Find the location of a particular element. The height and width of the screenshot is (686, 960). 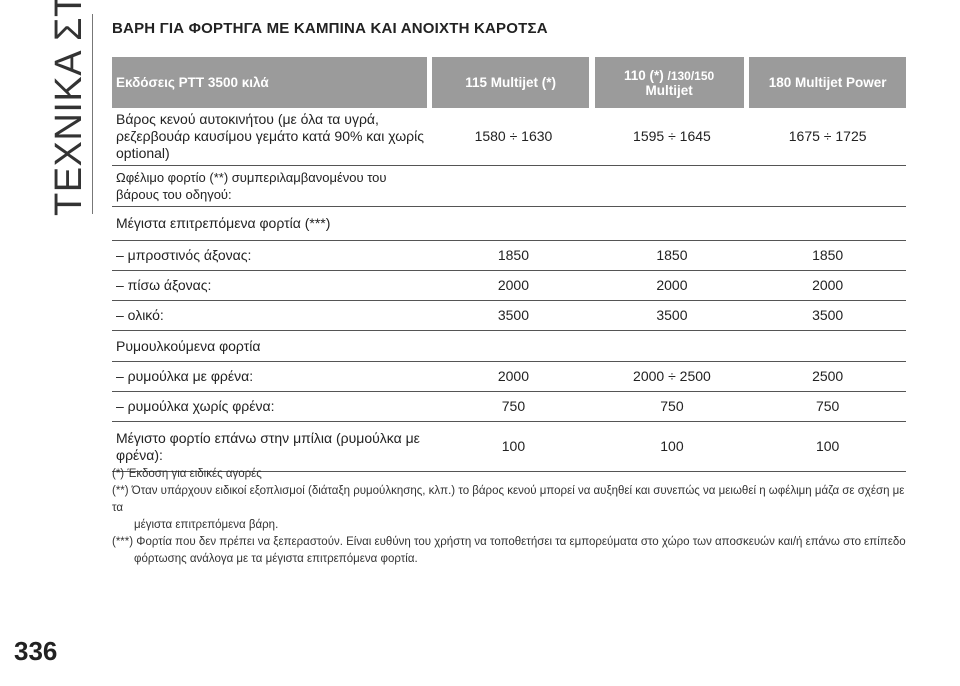

value-115-multijet: 1580 ÷ 1630 is located at coordinates (513, 137).